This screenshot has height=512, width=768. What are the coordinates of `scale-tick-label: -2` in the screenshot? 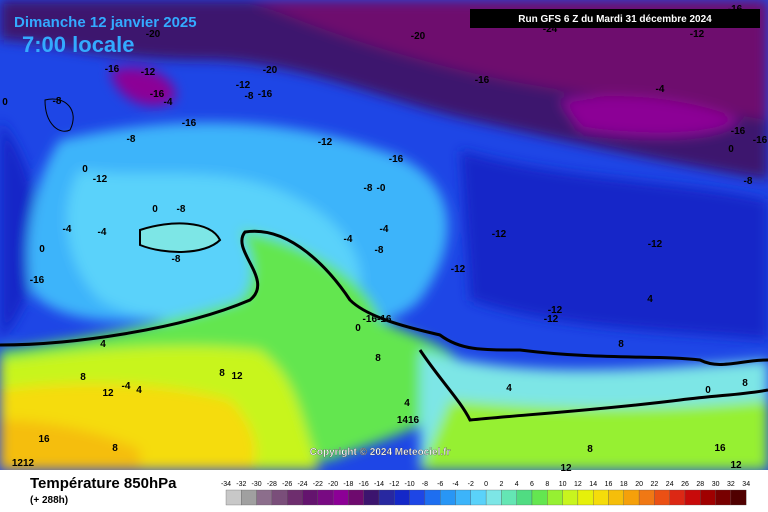 It's located at (471, 484).